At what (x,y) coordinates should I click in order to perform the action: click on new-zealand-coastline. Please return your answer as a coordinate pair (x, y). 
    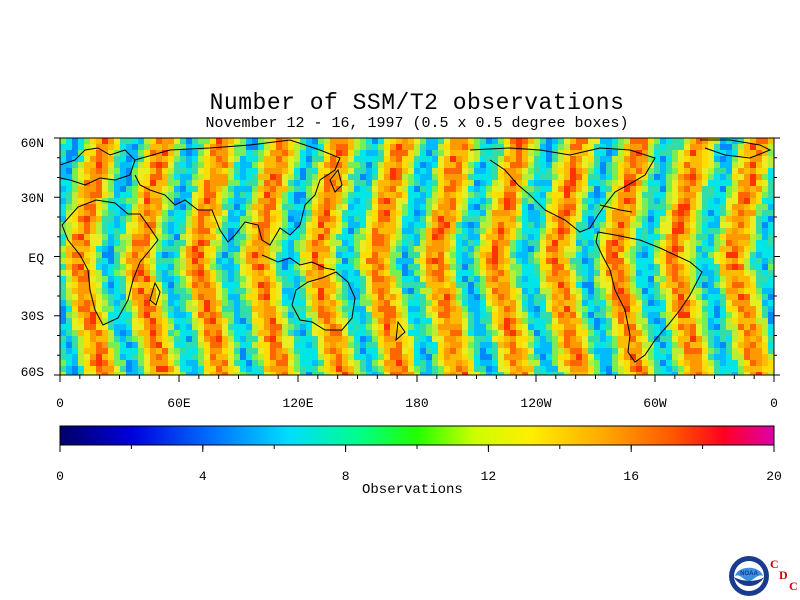
    Looking at the image, I should click on (400, 331).